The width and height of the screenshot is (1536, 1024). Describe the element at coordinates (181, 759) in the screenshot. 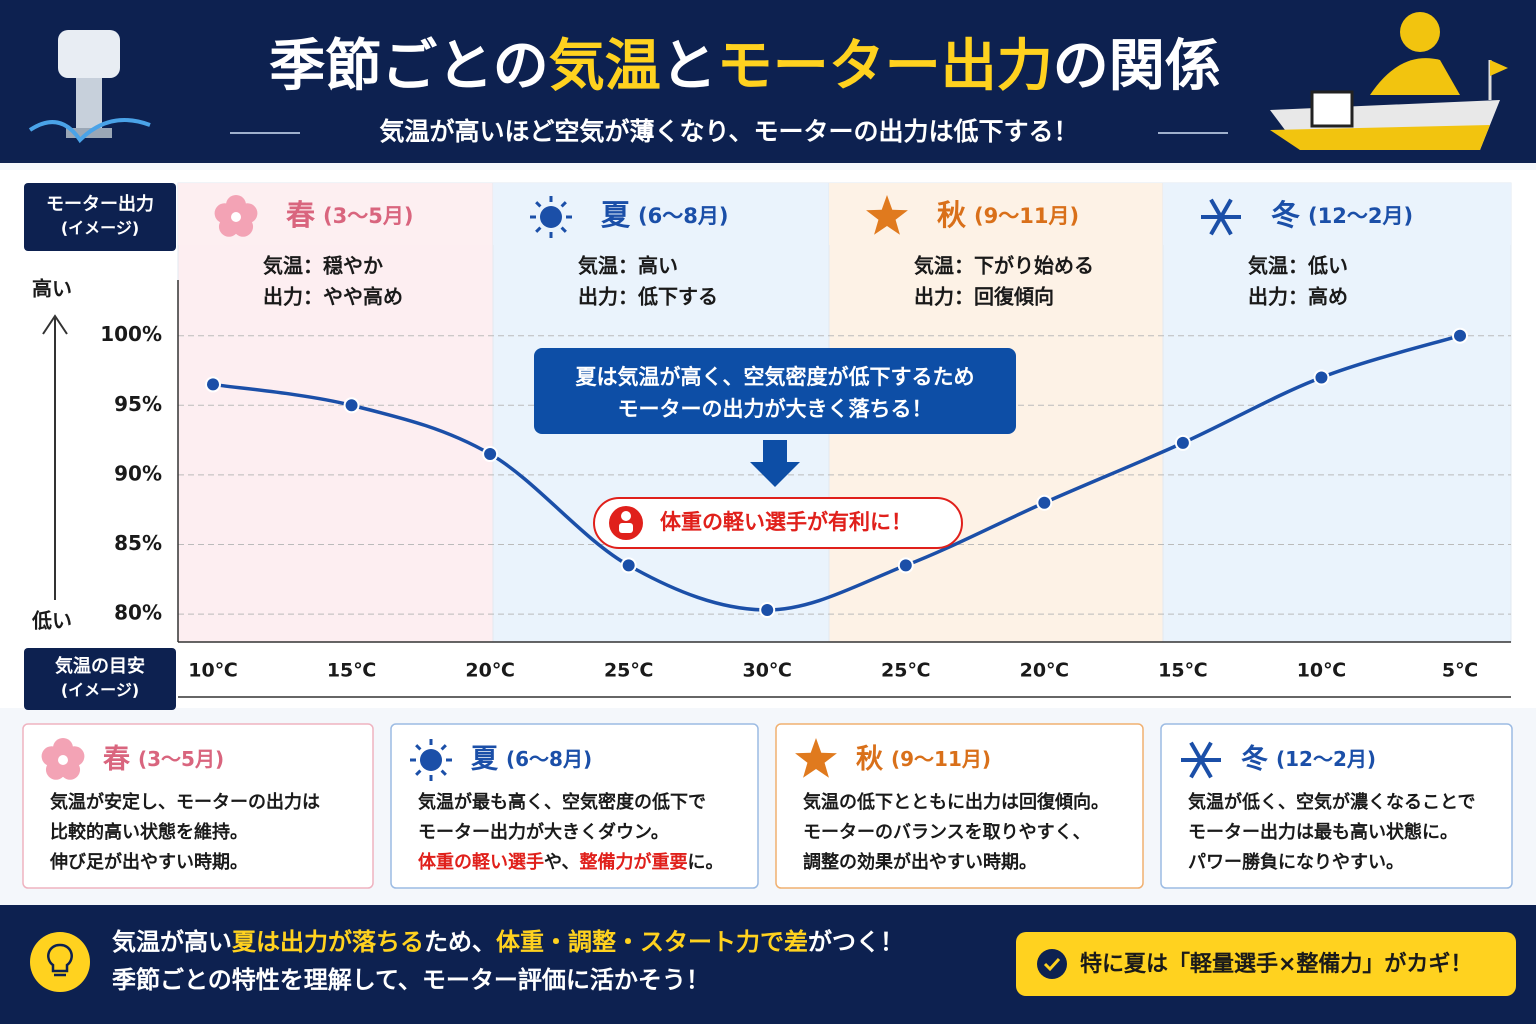

I see `card-period: (3〜5月)` at that location.